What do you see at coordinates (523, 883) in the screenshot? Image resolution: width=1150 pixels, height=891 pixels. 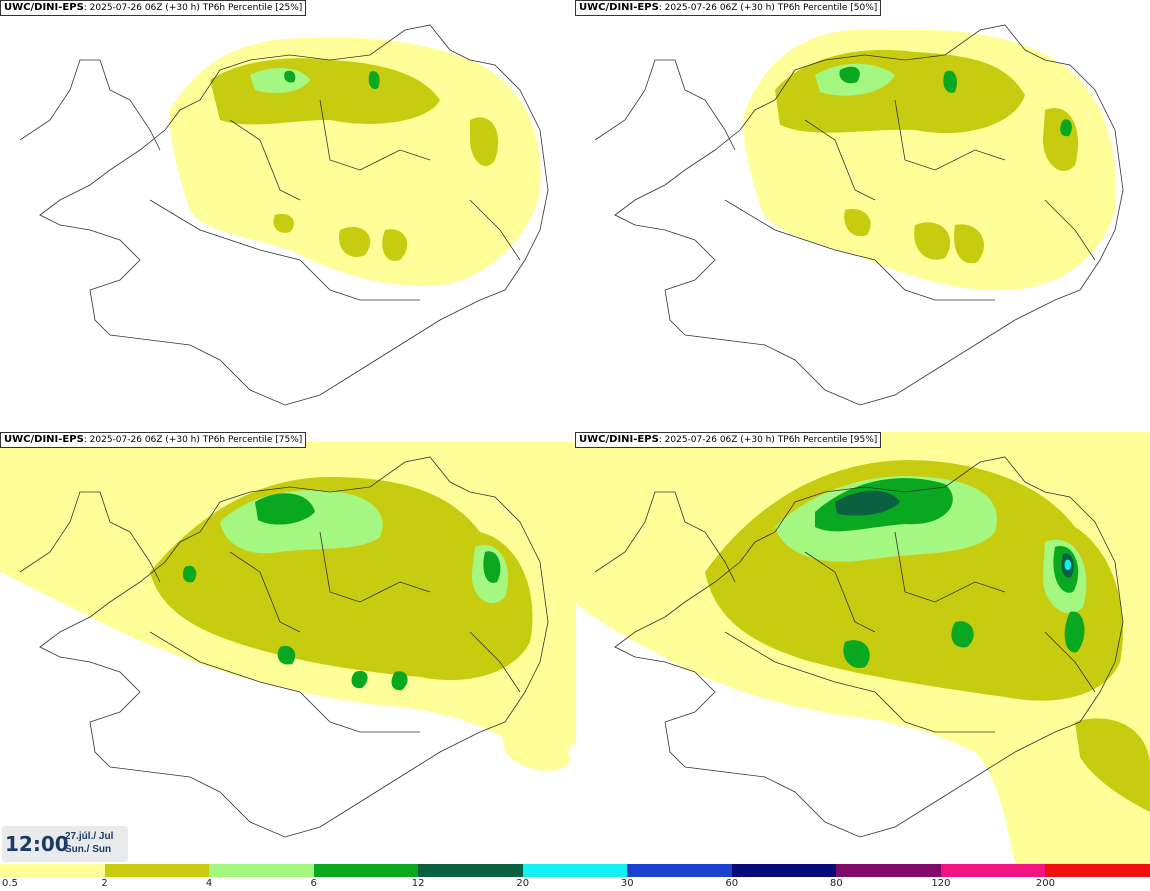 I see `colorbar-tick-label: 20` at bounding box center [523, 883].